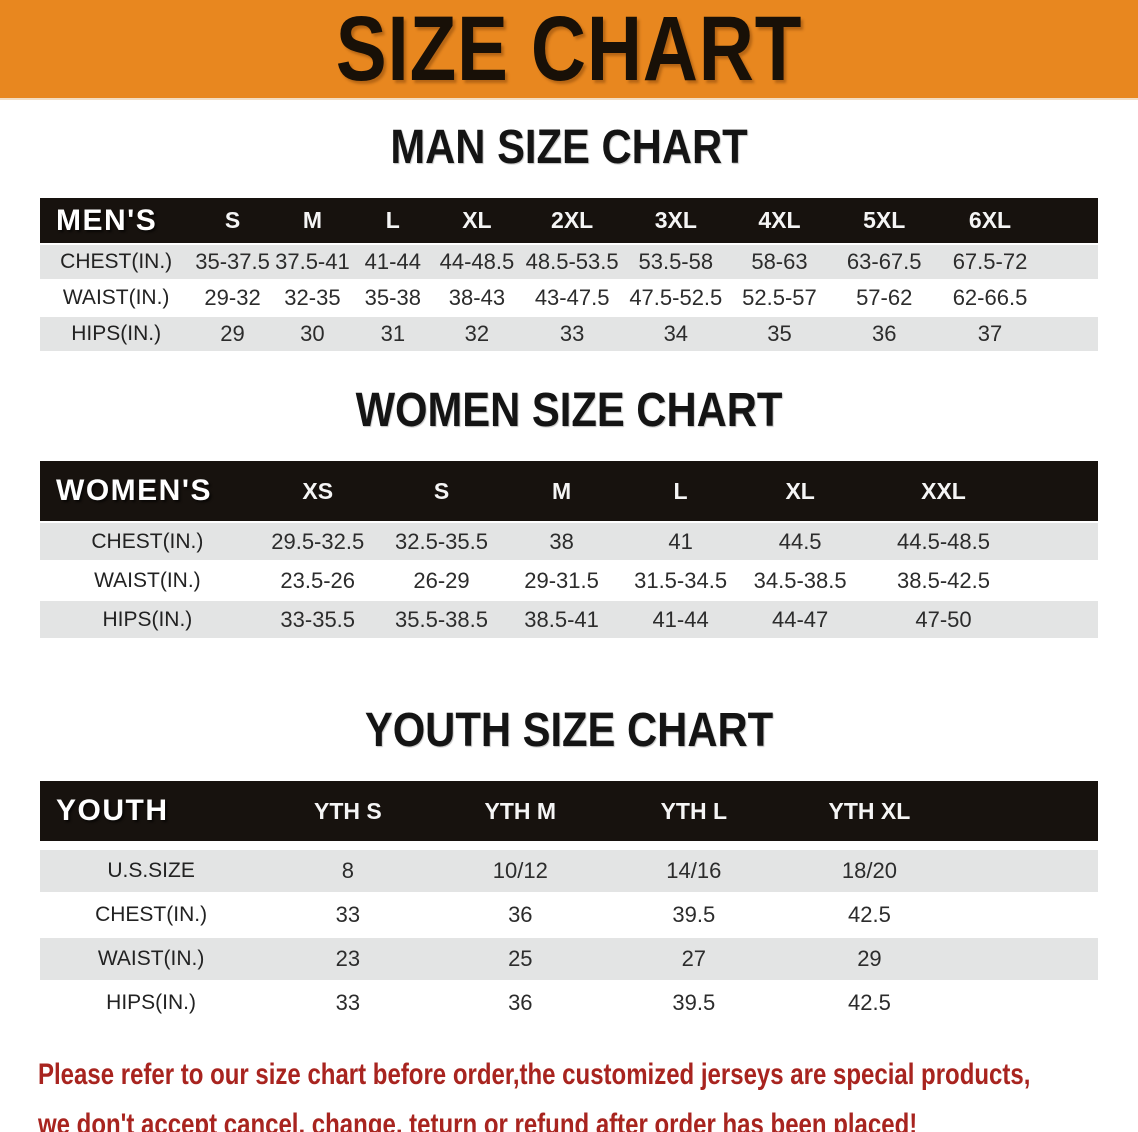  I want to click on size-value: 35, so click(779, 333).